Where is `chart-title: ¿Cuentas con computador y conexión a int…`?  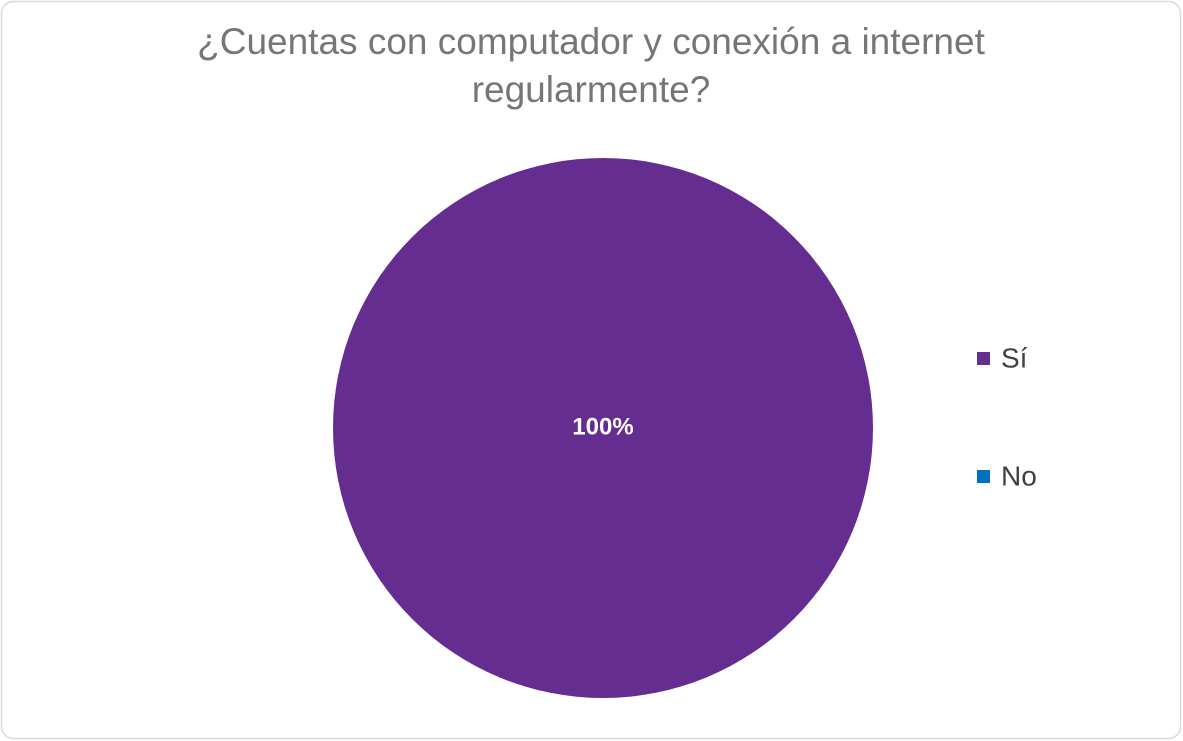 chart-title: ¿Cuentas con computador y conexión a int… is located at coordinates (591, 65).